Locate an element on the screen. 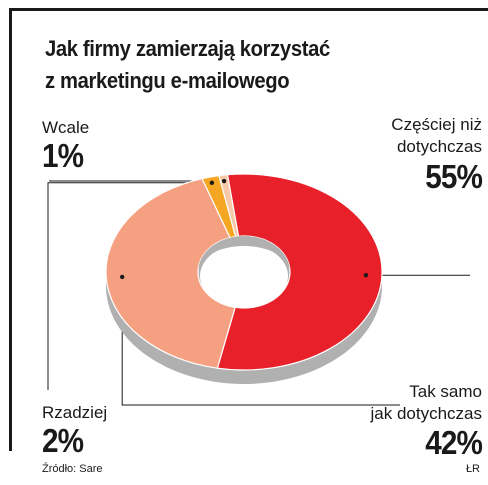 The width and height of the screenshot is (488, 485). slice-value-wcale: 1% is located at coordinates (63, 155).